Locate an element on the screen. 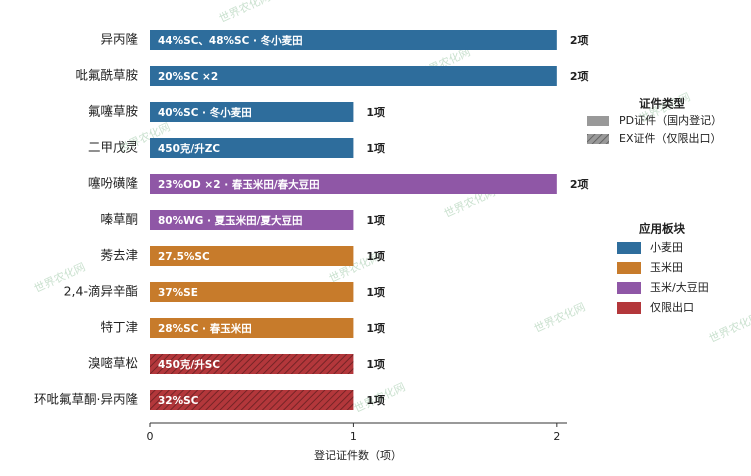 The width and height of the screenshot is (751, 476). legend-title: 证件类型 is located at coordinates (662, 104).